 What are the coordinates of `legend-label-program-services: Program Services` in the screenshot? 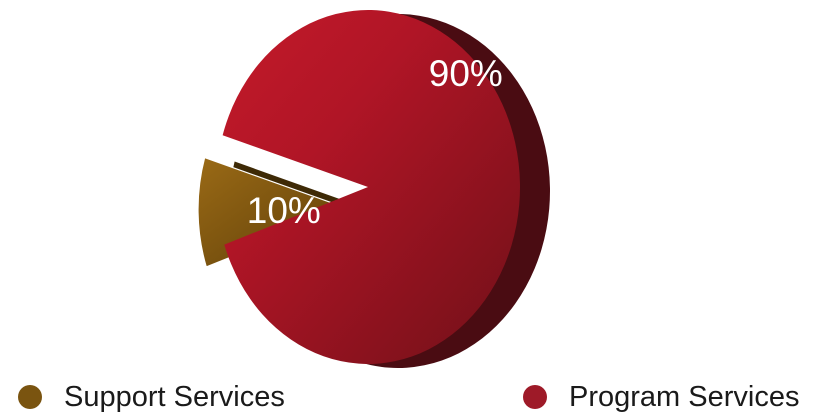 It's located at (684, 396).